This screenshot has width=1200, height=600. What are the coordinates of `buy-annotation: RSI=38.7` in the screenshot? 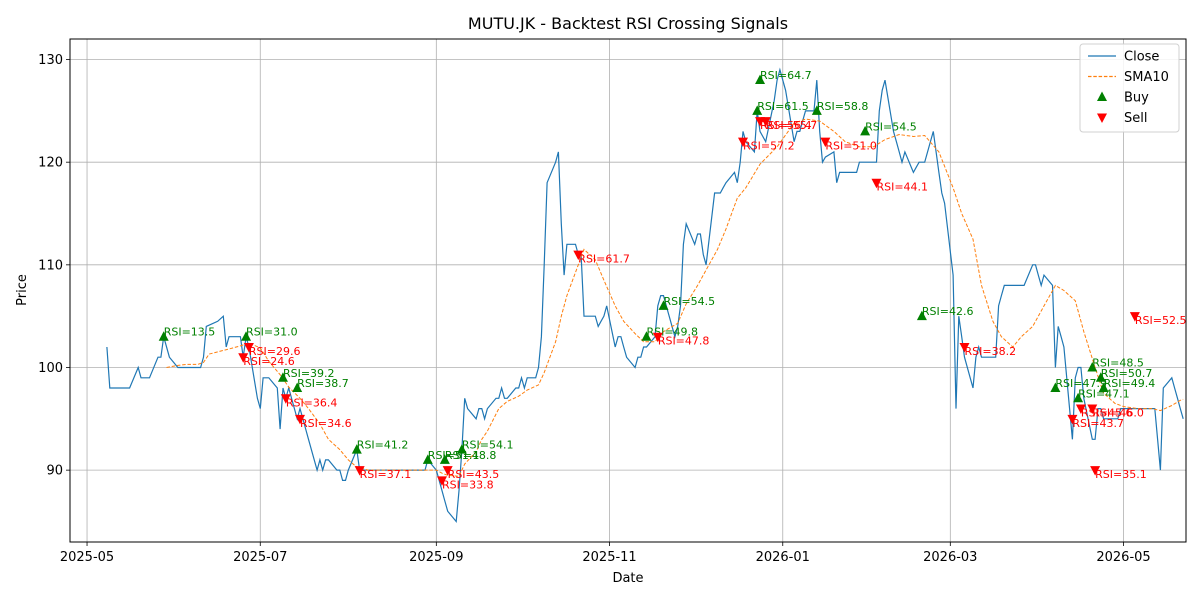 It's located at (323, 383).